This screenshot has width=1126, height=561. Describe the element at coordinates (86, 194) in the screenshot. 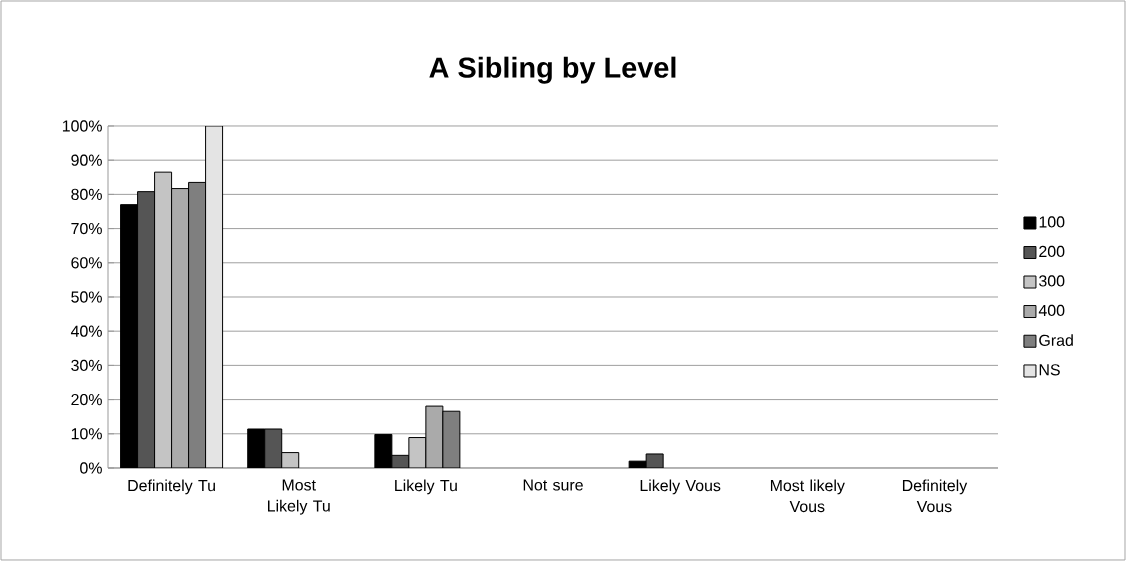

I see `y-tick-label: 80%` at that location.